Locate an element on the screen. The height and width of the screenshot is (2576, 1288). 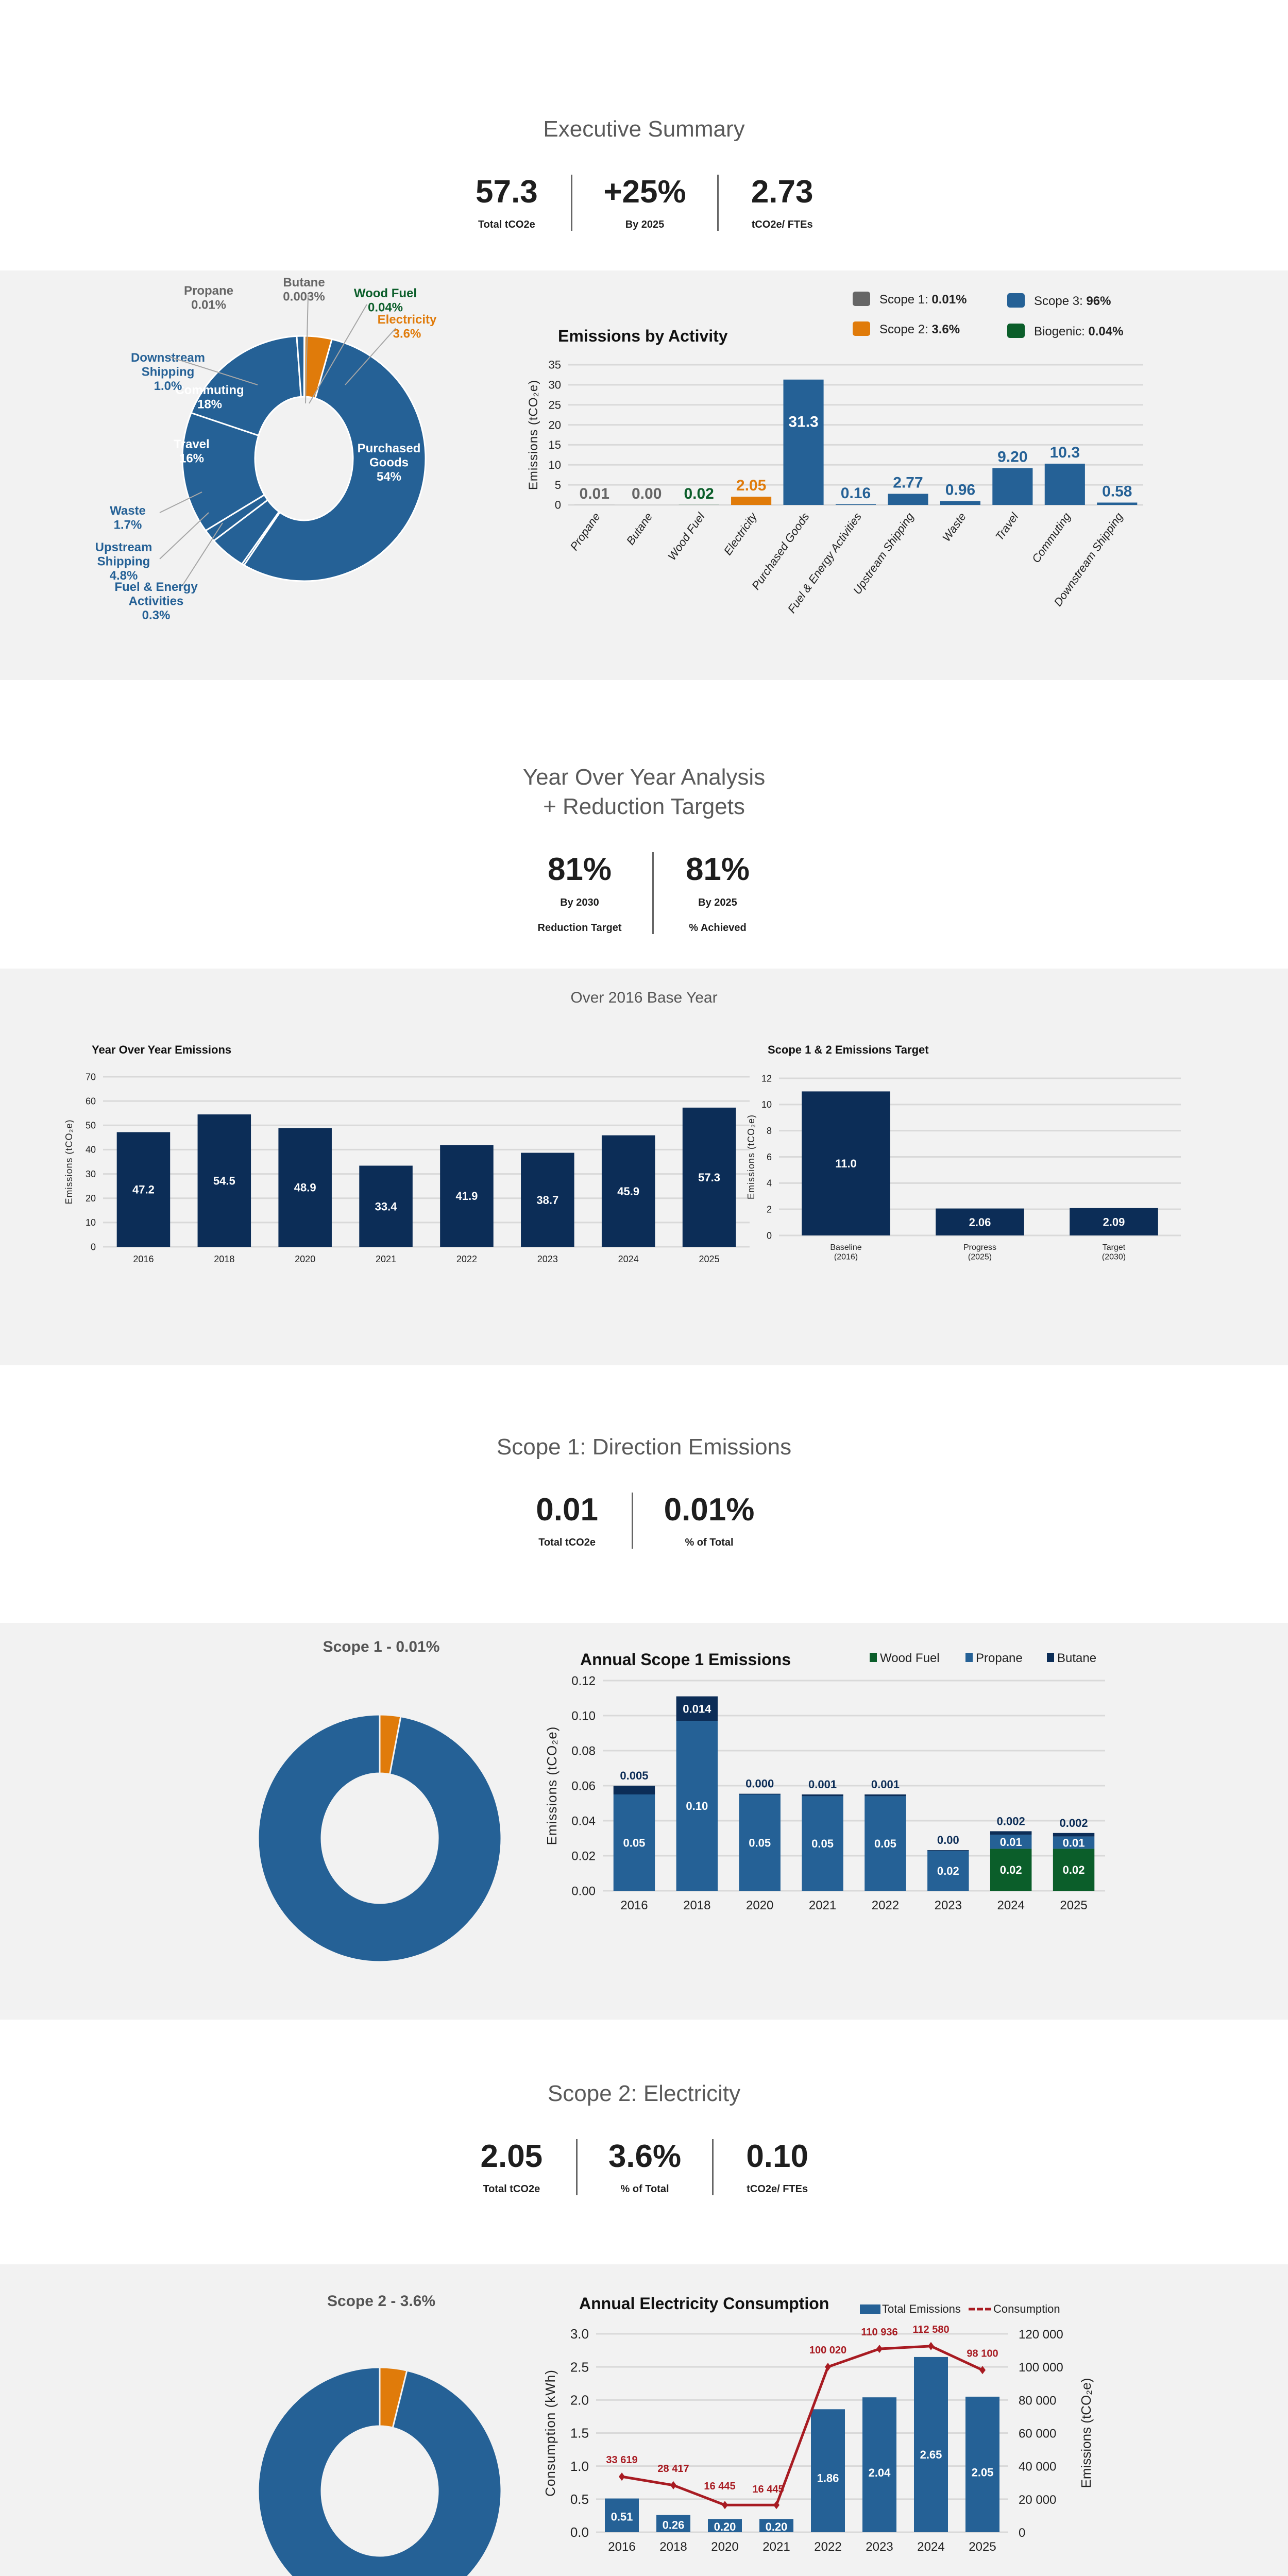
donut-label: Travel 16% is located at coordinates (191, 452).